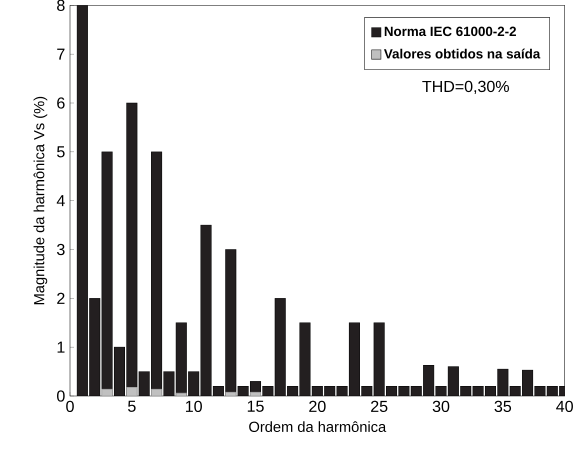 The width and height of the screenshot is (580, 456). What do you see at coordinates (317, 426) in the screenshot?
I see `x-axis-title: Ordem da harmônica` at bounding box center [317, 426].